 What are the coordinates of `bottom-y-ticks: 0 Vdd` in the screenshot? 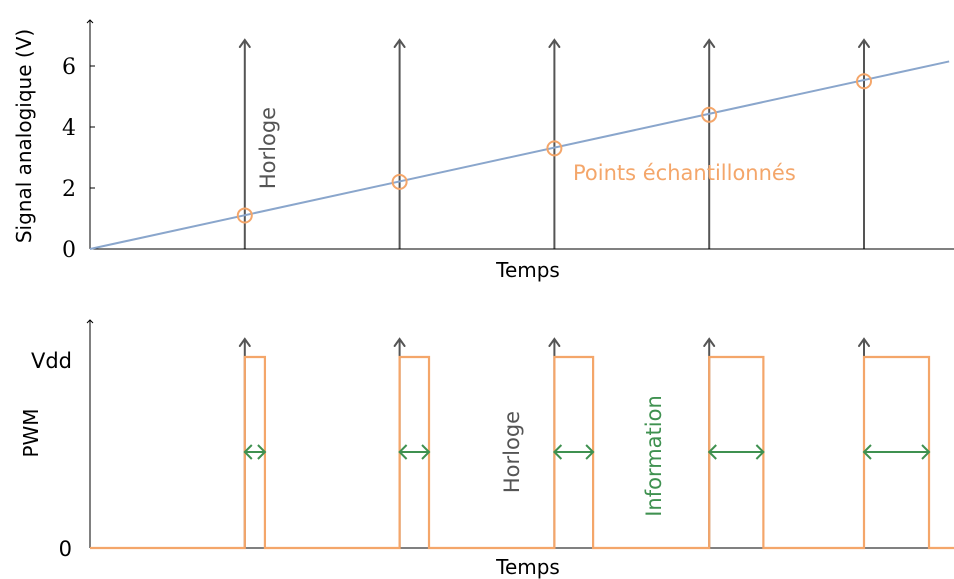 It's located at (51, 455).